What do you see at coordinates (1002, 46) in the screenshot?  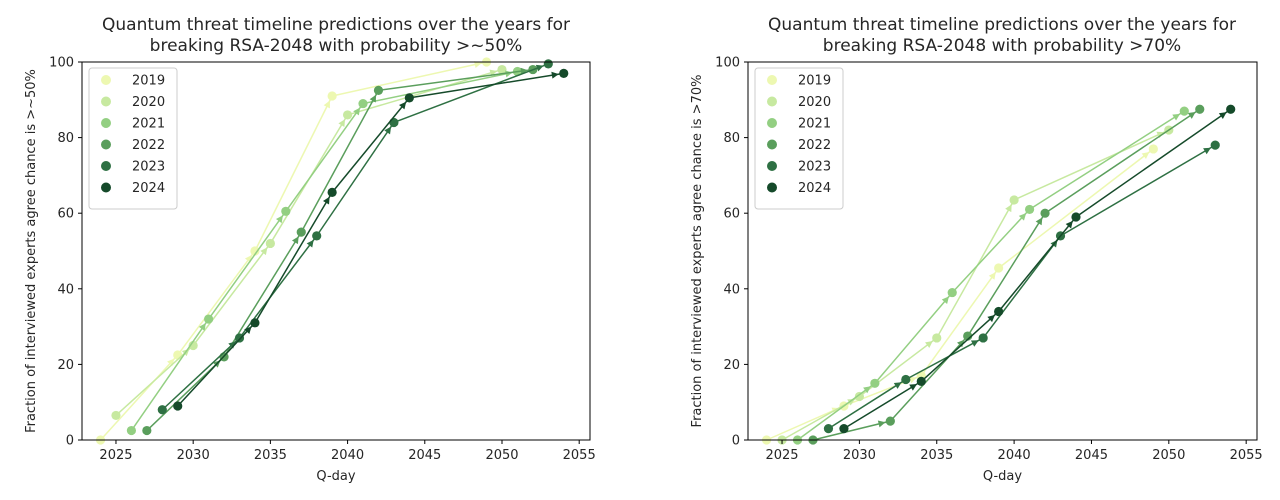 I see `chart-title-line: breaking RSA-2048 with probability >70%` at bounding box center [1002, 46].